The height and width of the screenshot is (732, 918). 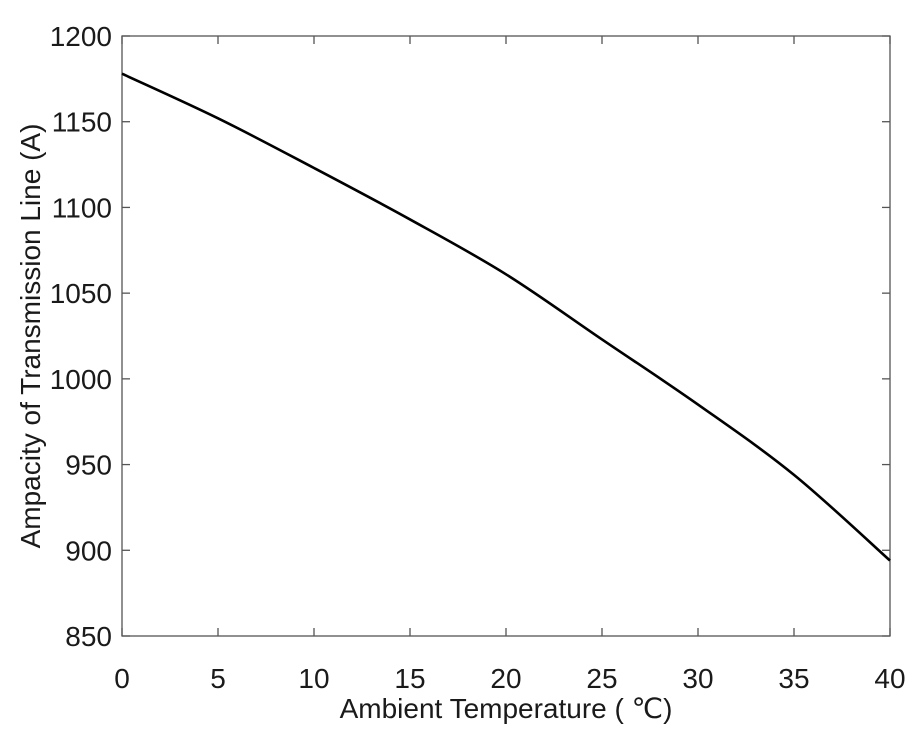 What do you see at coordinates (313, 678) in the screenshot?
I see `x-tick-label: 10` at bounding box center [313, 678].